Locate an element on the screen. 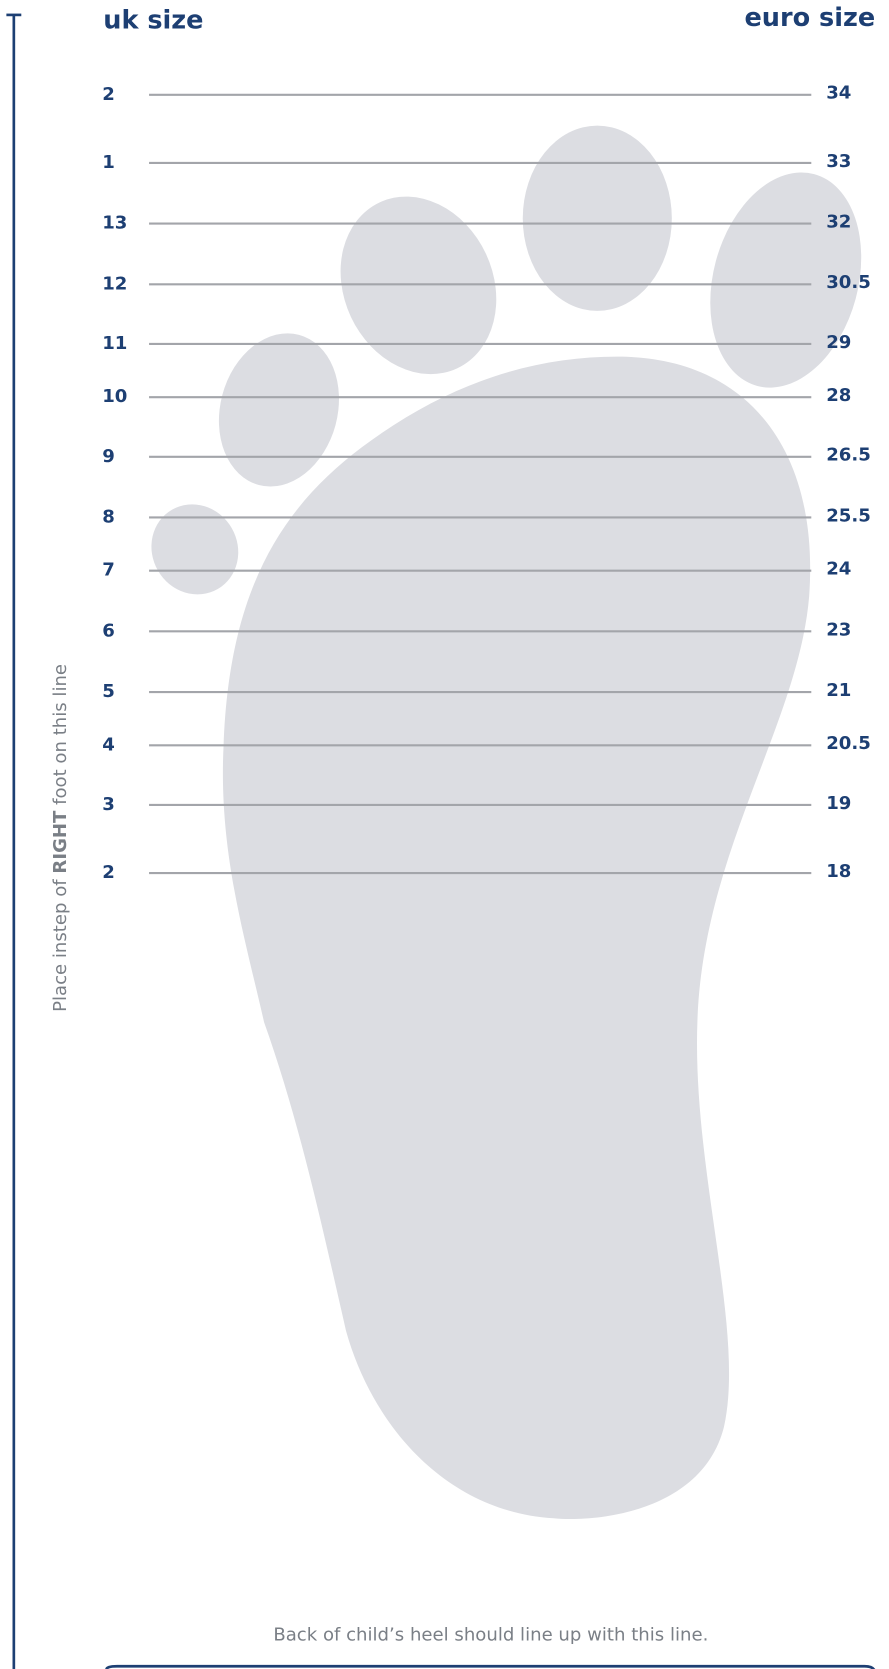 This screenshot has width=889, height=1669. uk-size: 4 is located at coordinates (108, 744).